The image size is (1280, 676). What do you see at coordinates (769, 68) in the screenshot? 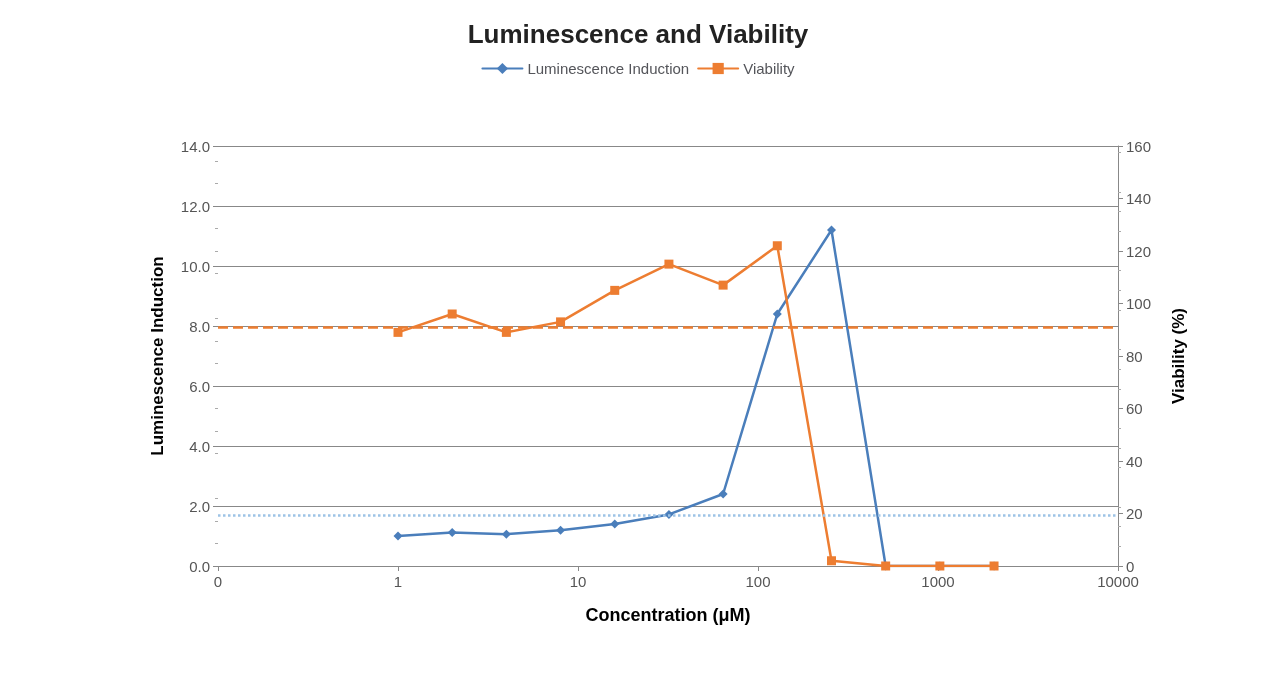
I see `legend-label: Viability` at bounding box center [769, 68].